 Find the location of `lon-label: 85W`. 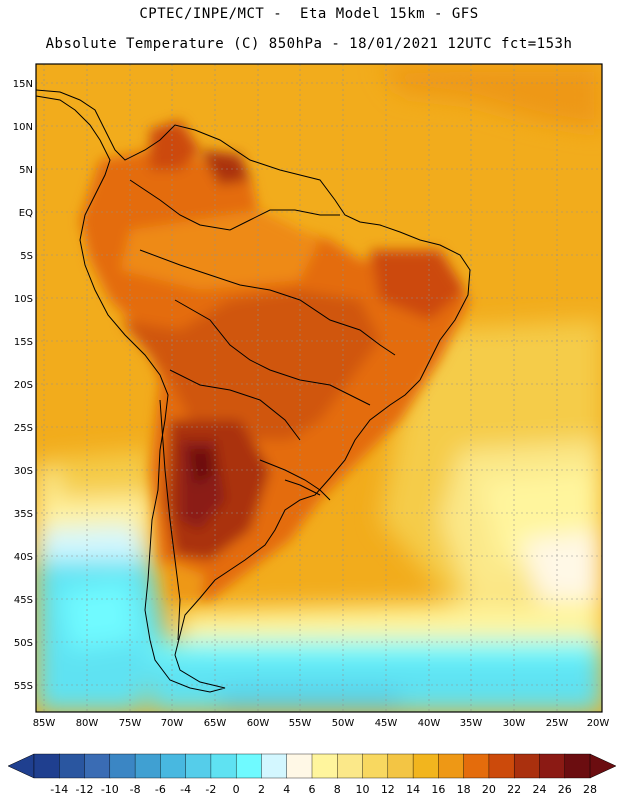

lon-label: 85W is located at coordinates (44, 723).